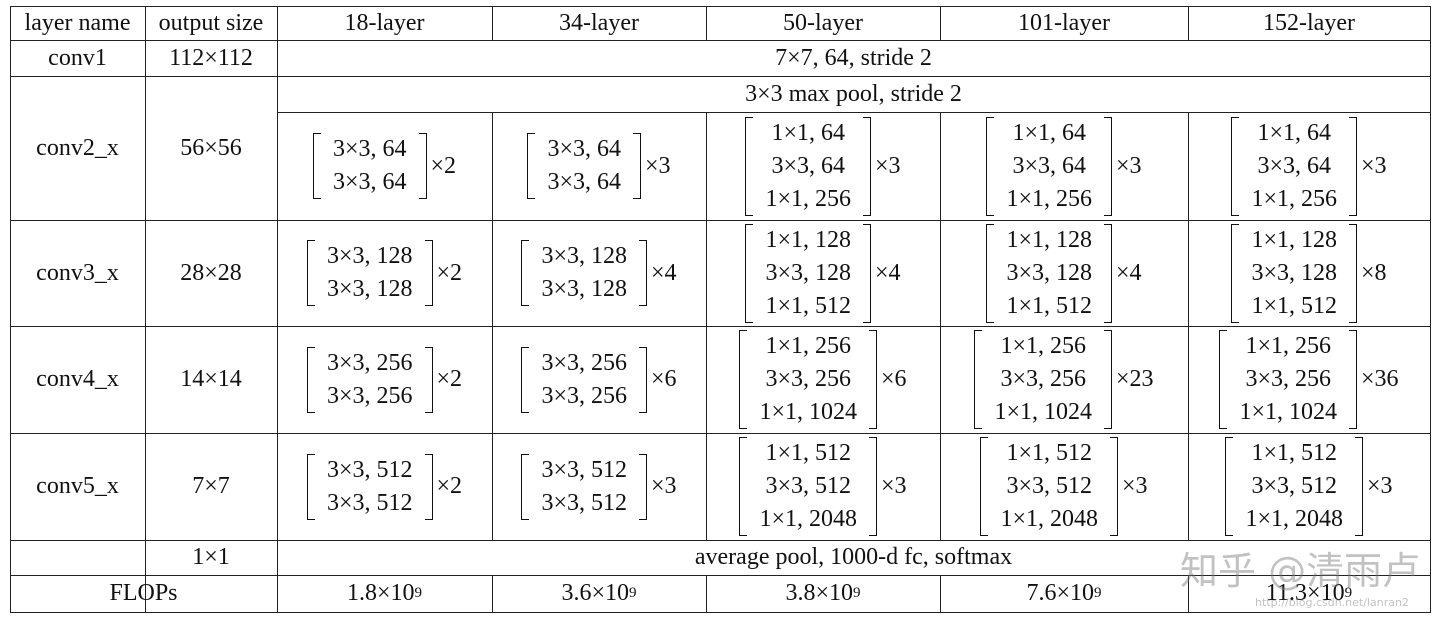 This screenshot has height=622, width=1440. I want to click on block: 1×1, 128 3×3, 128 1×1, 512 ×8, so click(1309, 273).